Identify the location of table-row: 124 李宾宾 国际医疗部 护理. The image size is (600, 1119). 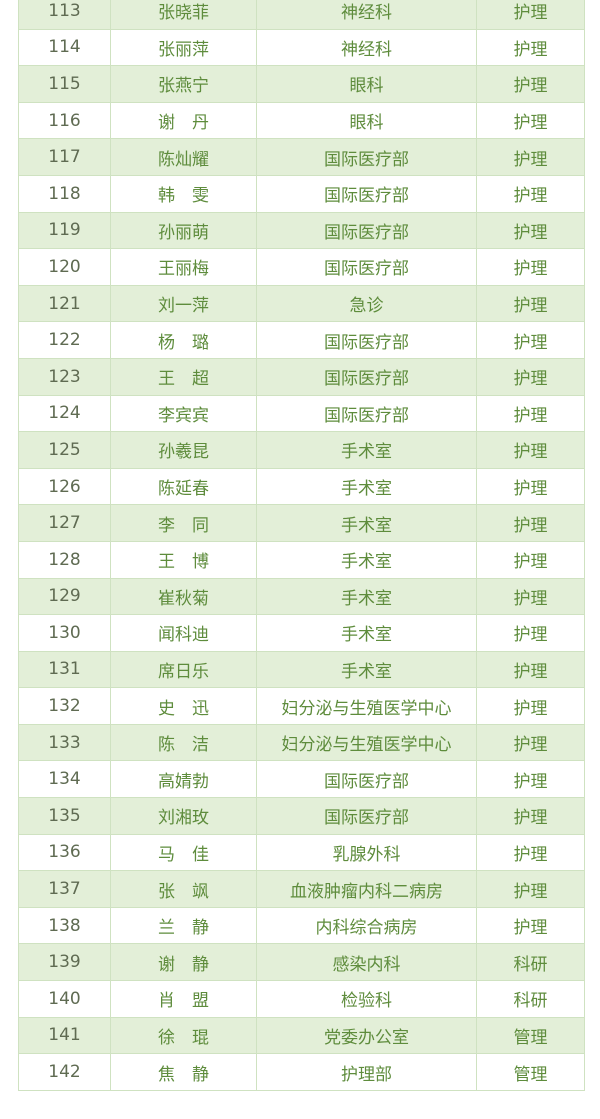
(301, 413).